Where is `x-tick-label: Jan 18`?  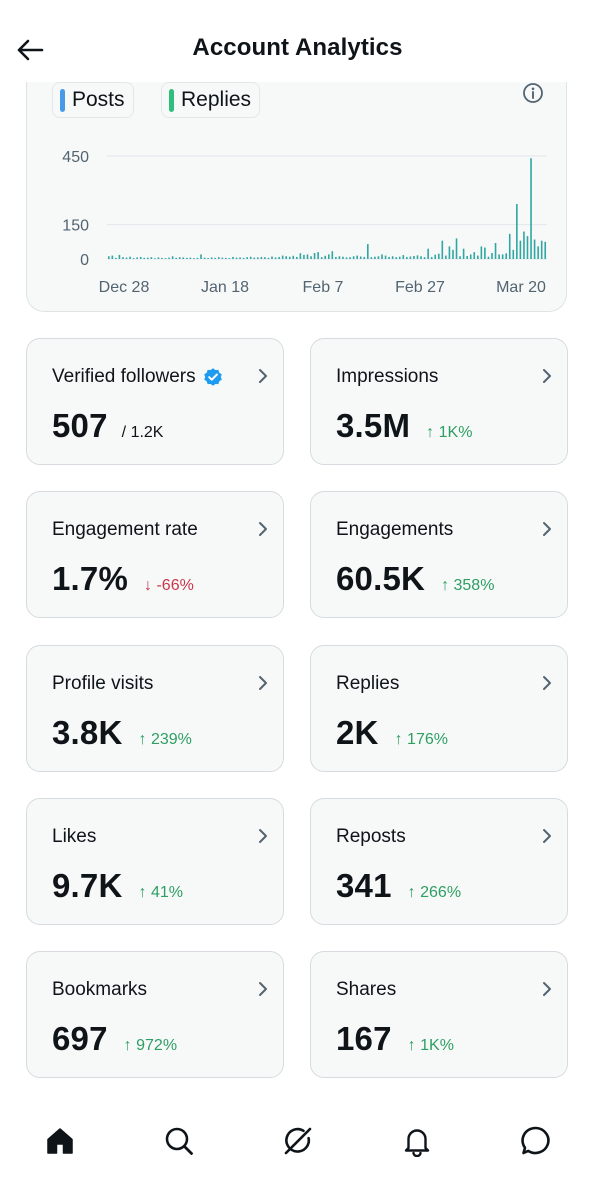 x-tick-label: Jan 18 is located at coordinates (225, 287).